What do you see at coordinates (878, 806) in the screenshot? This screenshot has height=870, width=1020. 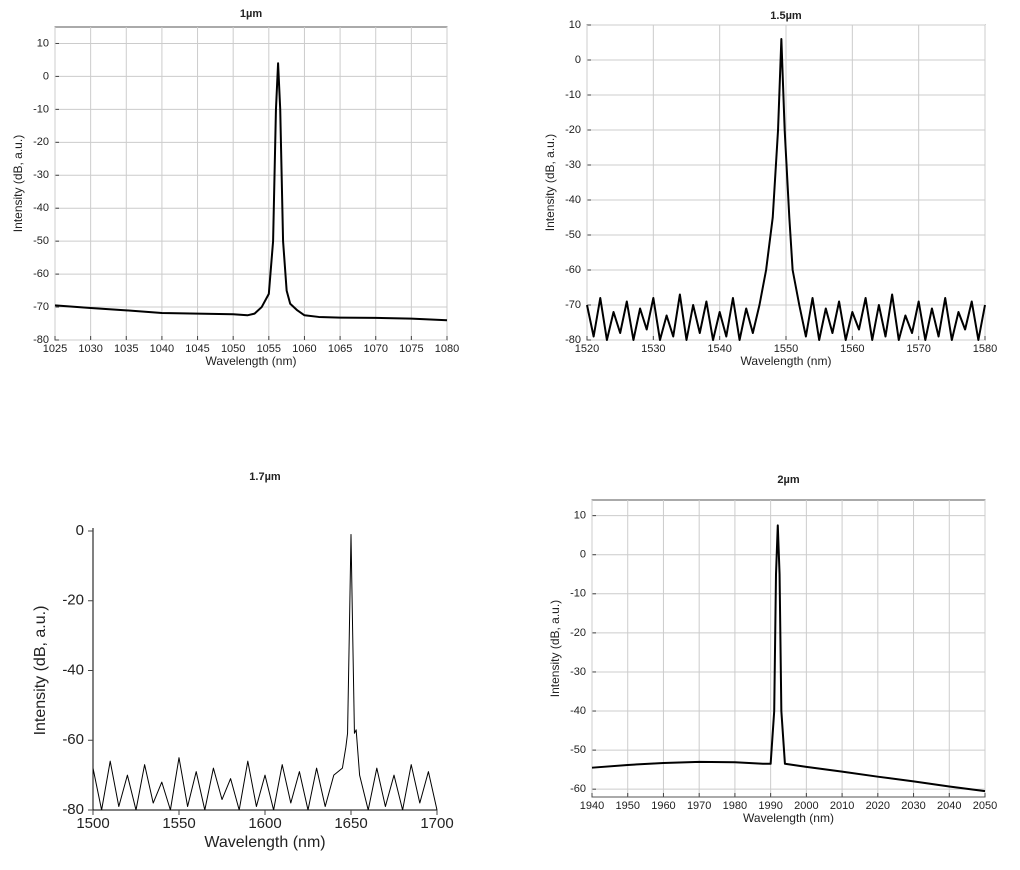 I see `x-tick-label: 2020` at bounding box center [878, 806].